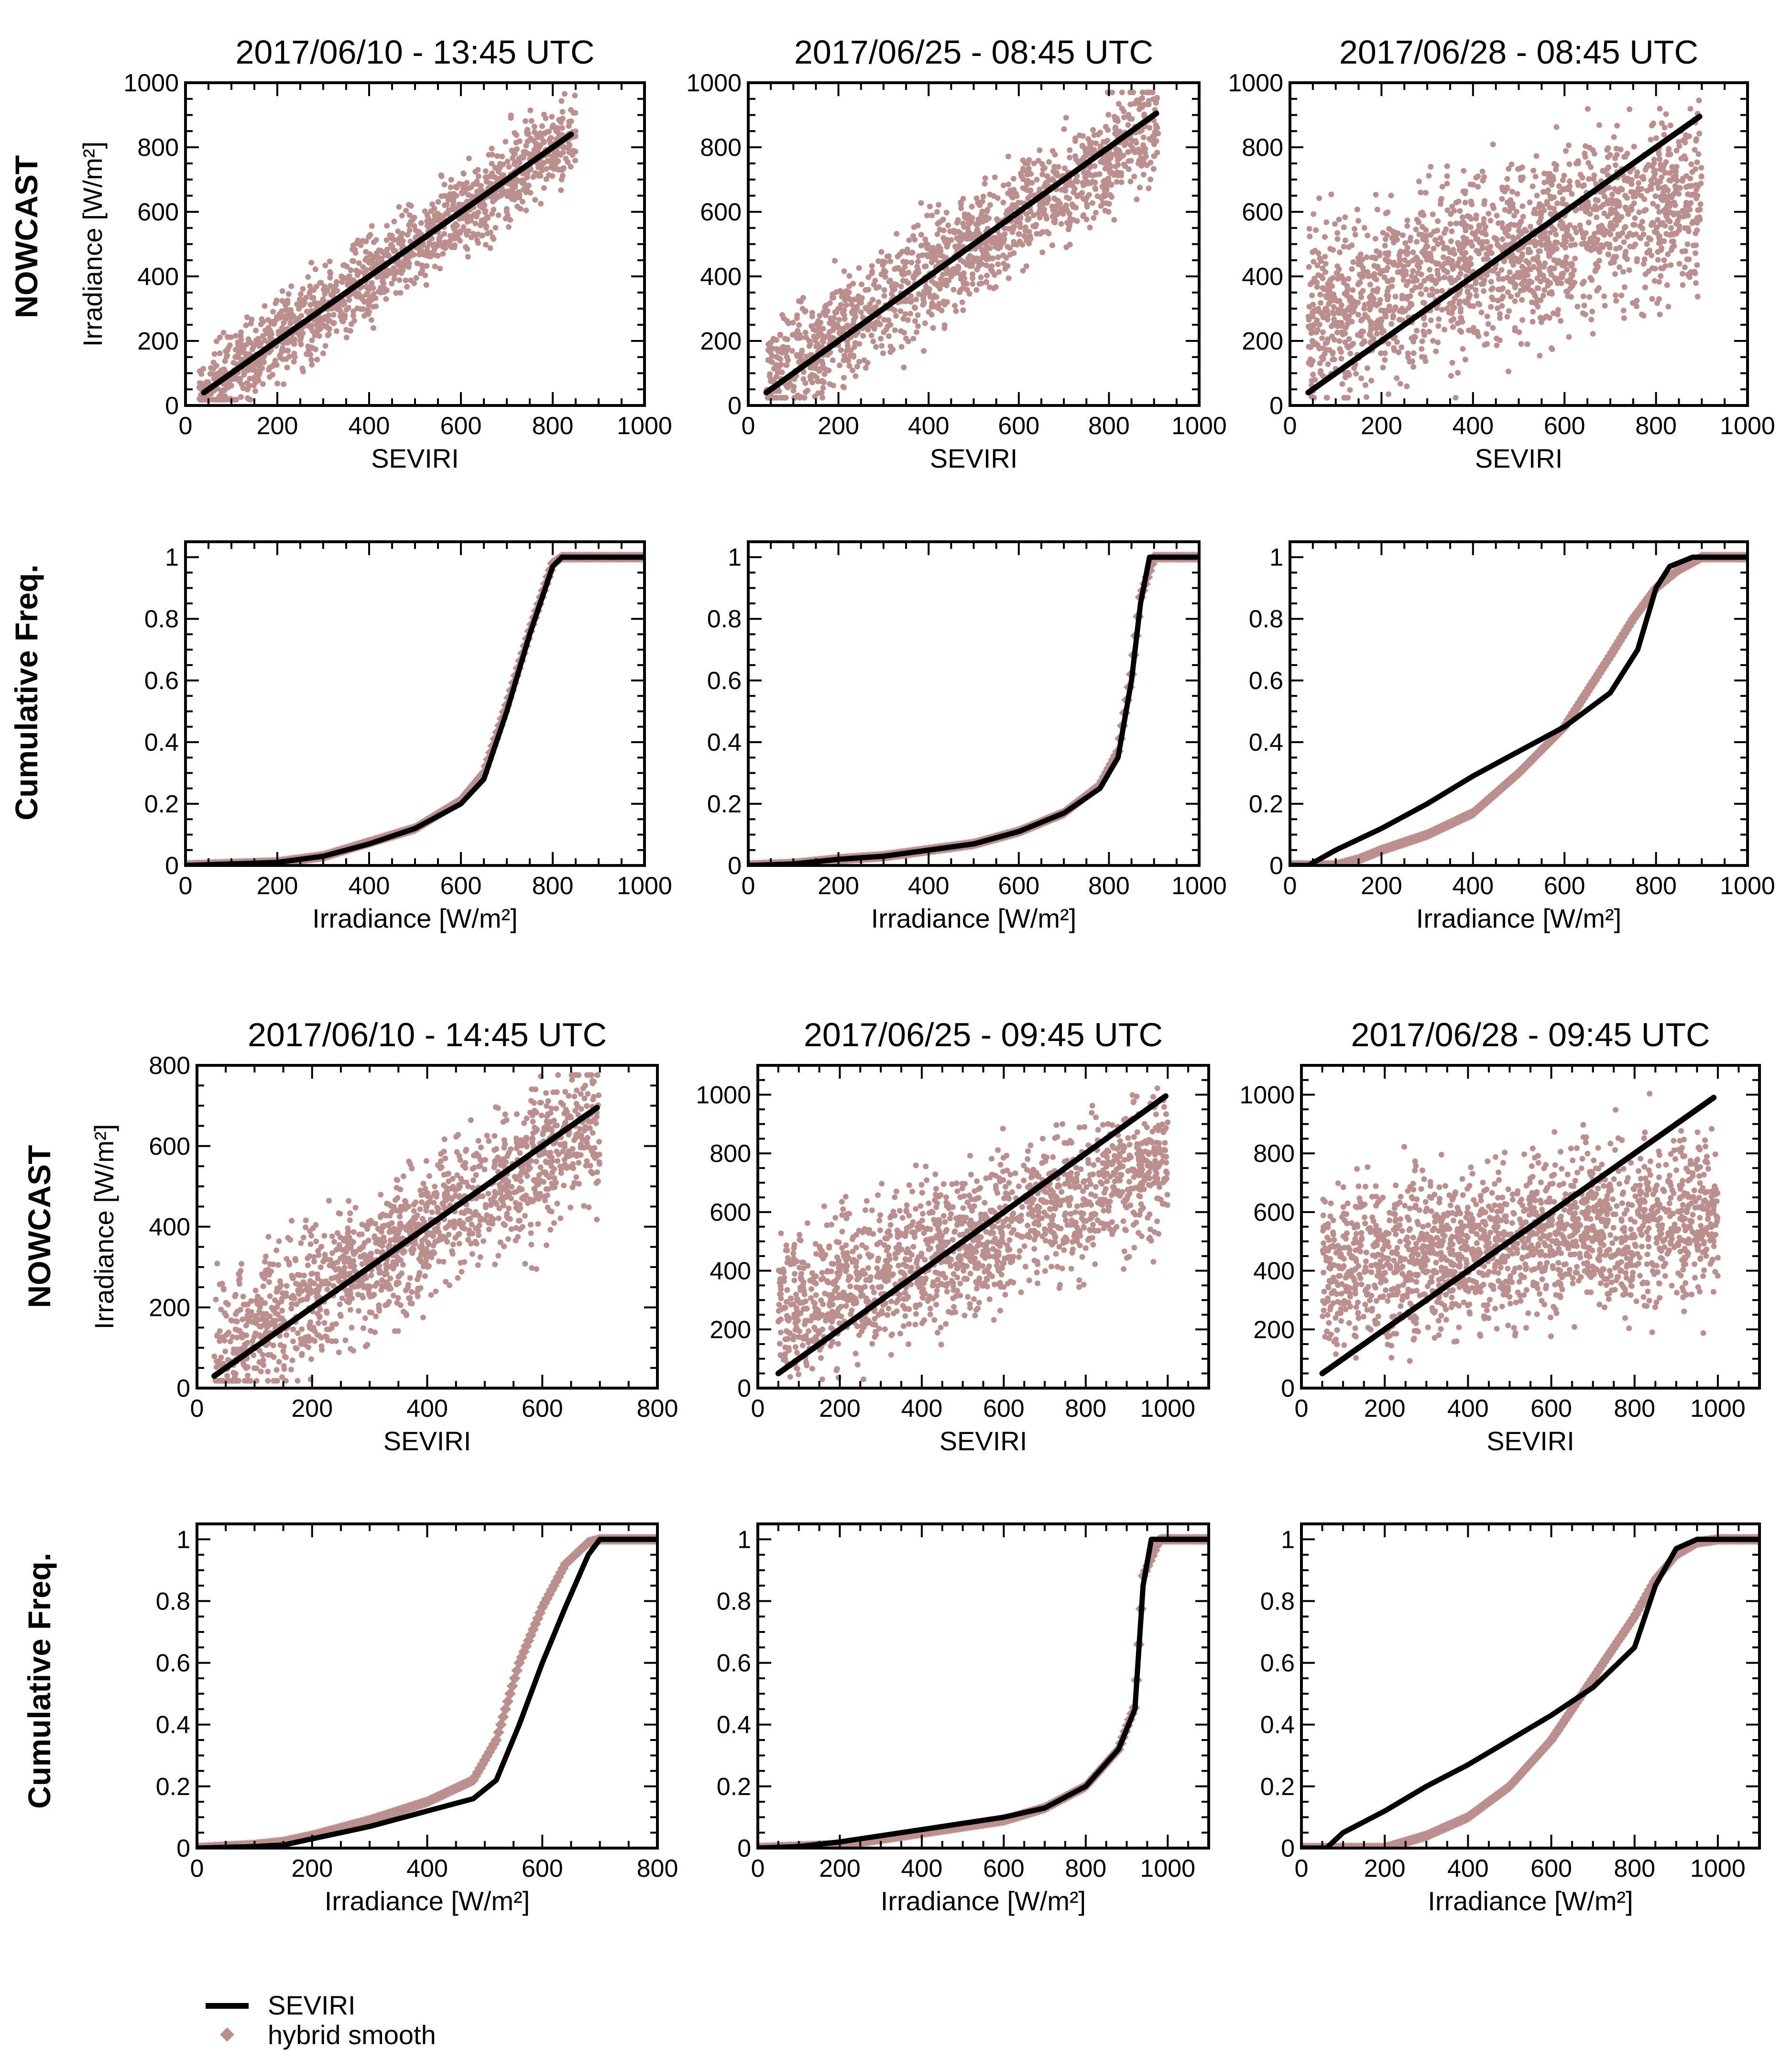 This screenshot has height=2058, width=1792. Describe the element at coordinates (1505, 249) in the screenshot. I see `scatter-points` at that location.